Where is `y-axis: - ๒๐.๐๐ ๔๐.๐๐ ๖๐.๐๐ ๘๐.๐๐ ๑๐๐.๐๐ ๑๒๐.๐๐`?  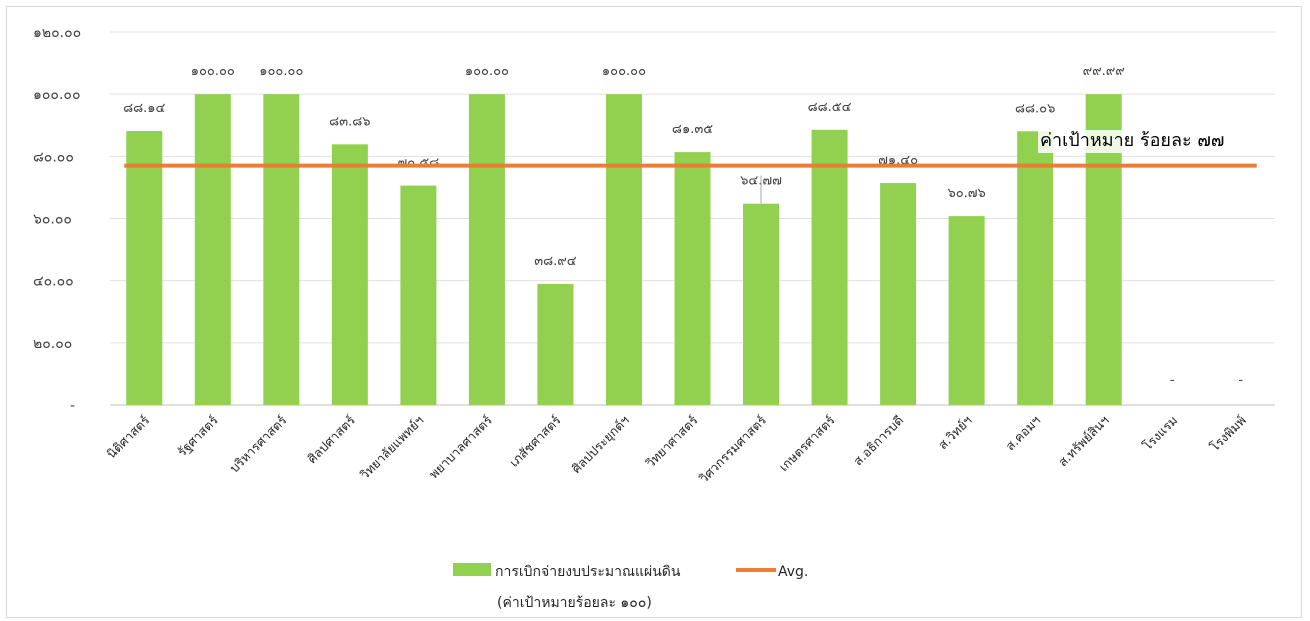 y-axis: - ๒๐.๐๐ ๔๐.๐๐ ๖๐.๐๐ ๘๐.๐๐ ๑๐๐.๐๐ ๑๒๐.๐๐ is located at coordinates (57, 219).